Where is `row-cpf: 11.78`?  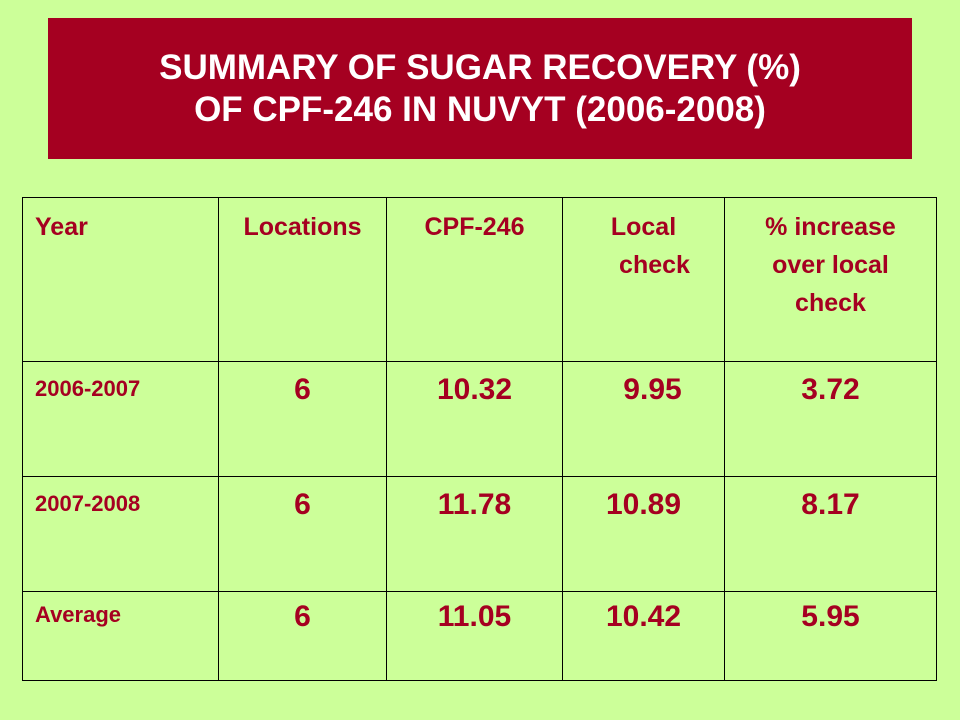 row-cpf: 11.78 is located at coordinates (474, 534).